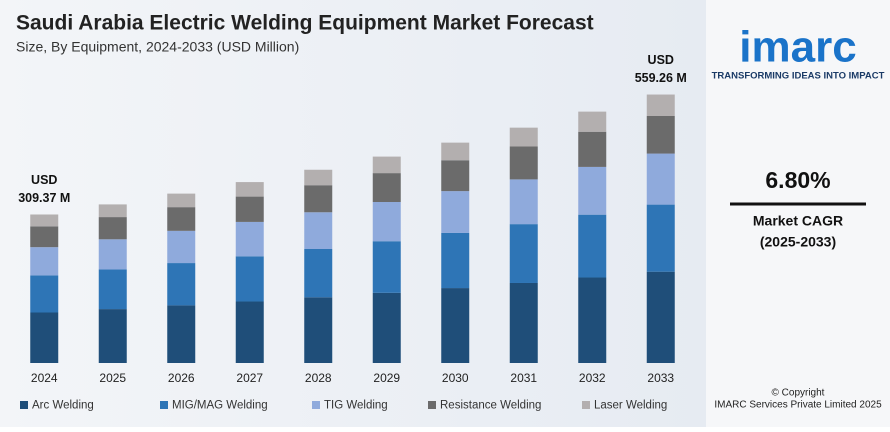 The width and height of the screenshot is (890, 432). What do you see at coordinates (661, 78) in the screenshot?
I see `total-label: 559.26 M` at bounding box center [661, 78].